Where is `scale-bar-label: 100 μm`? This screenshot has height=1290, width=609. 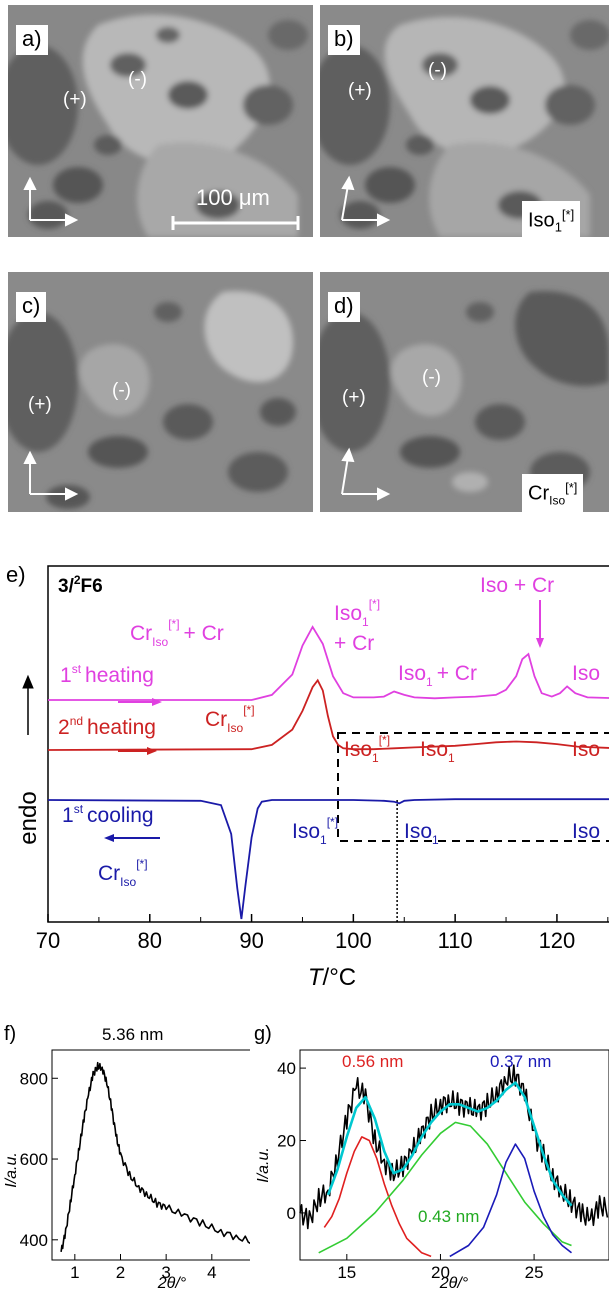 scale-bar-label: 100 μm is located at coordinates (233, 197).